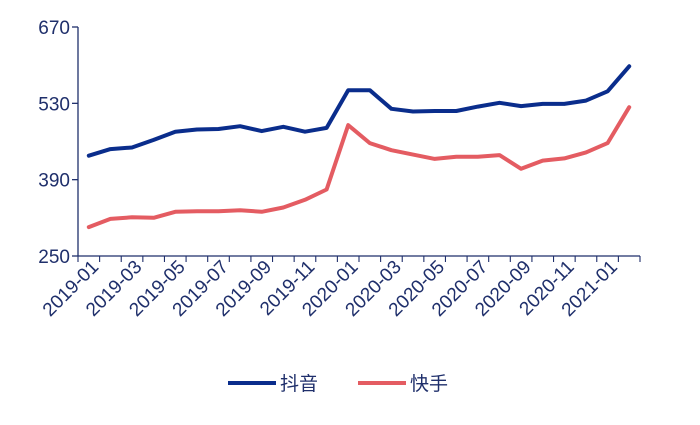  Describe the element at coordinates (54, 257) in the screenshot. I see `y-tick-label: 250` at that location.